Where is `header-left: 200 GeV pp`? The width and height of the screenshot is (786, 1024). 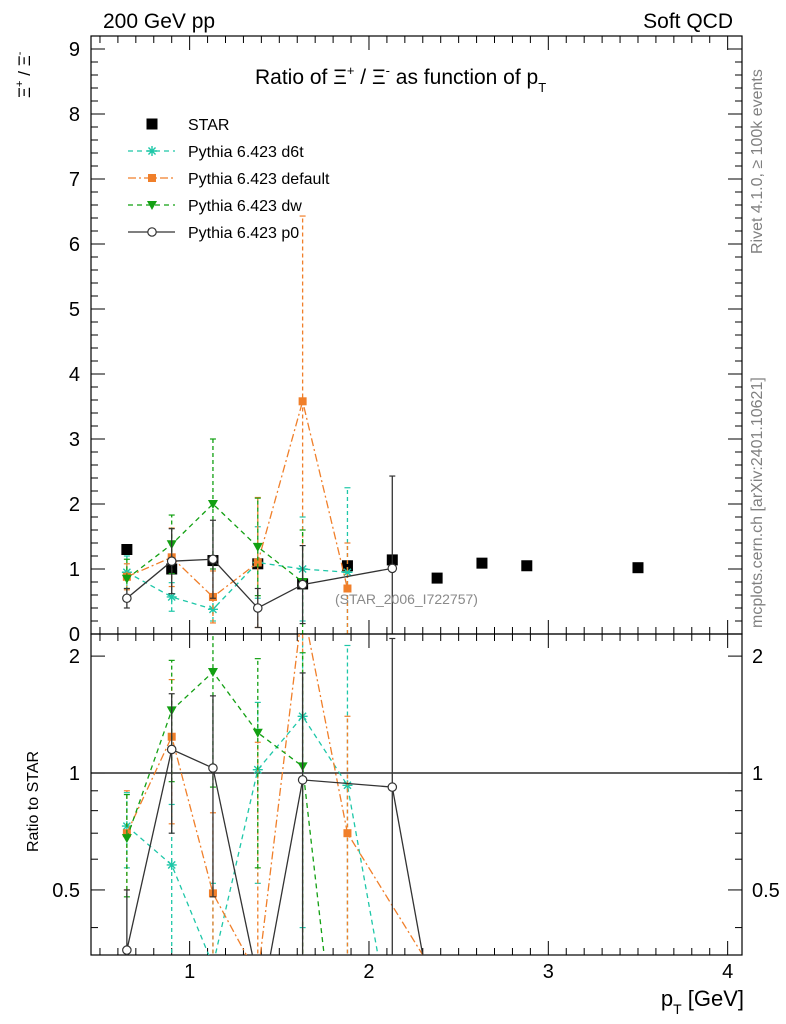
header-left: 200 GeV pp is located at coordinates (159, 21).